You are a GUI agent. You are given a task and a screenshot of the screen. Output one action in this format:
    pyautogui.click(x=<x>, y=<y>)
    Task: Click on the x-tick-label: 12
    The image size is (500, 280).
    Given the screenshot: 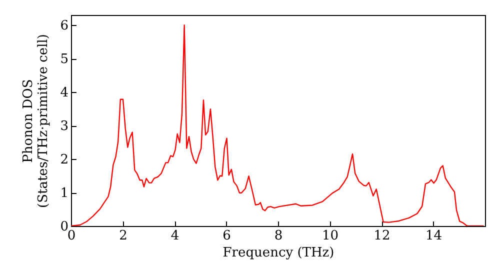 What is the action you would take?
    pyautogui.click(x=382, y=236)
    